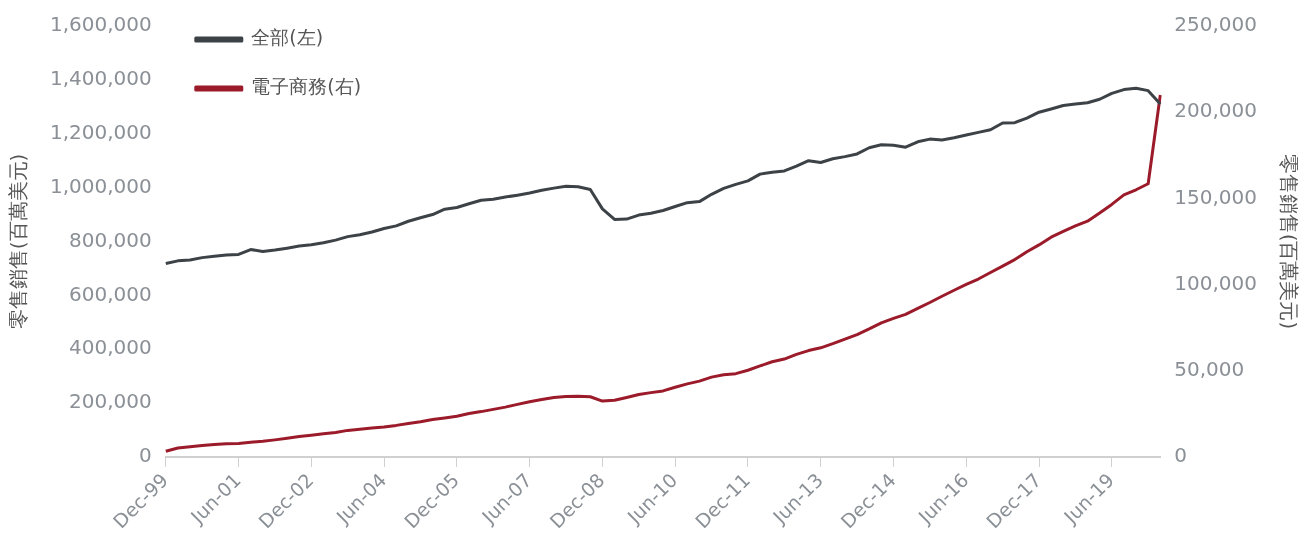 The width and height of the screenshot is (1307, 541). Describe the element at coordinates (100, 78) in the screenshot. I see `y-tick-label: 1,400,000` at that location.